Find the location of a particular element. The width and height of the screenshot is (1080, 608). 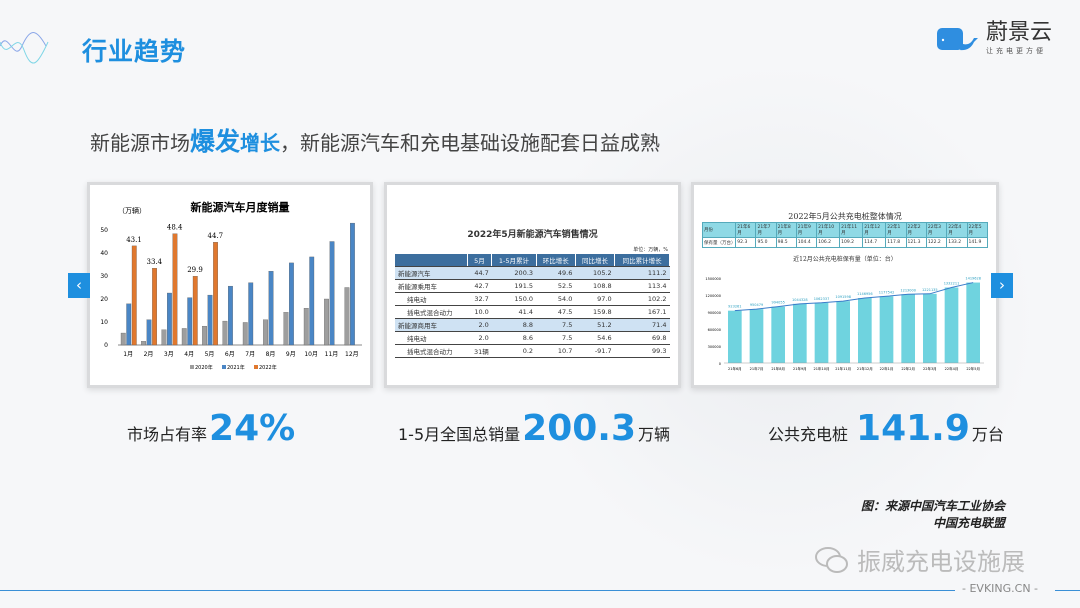

stat-charging-piles: 公共充电桩 141.9 万台 is located at coordinates (886, 428).